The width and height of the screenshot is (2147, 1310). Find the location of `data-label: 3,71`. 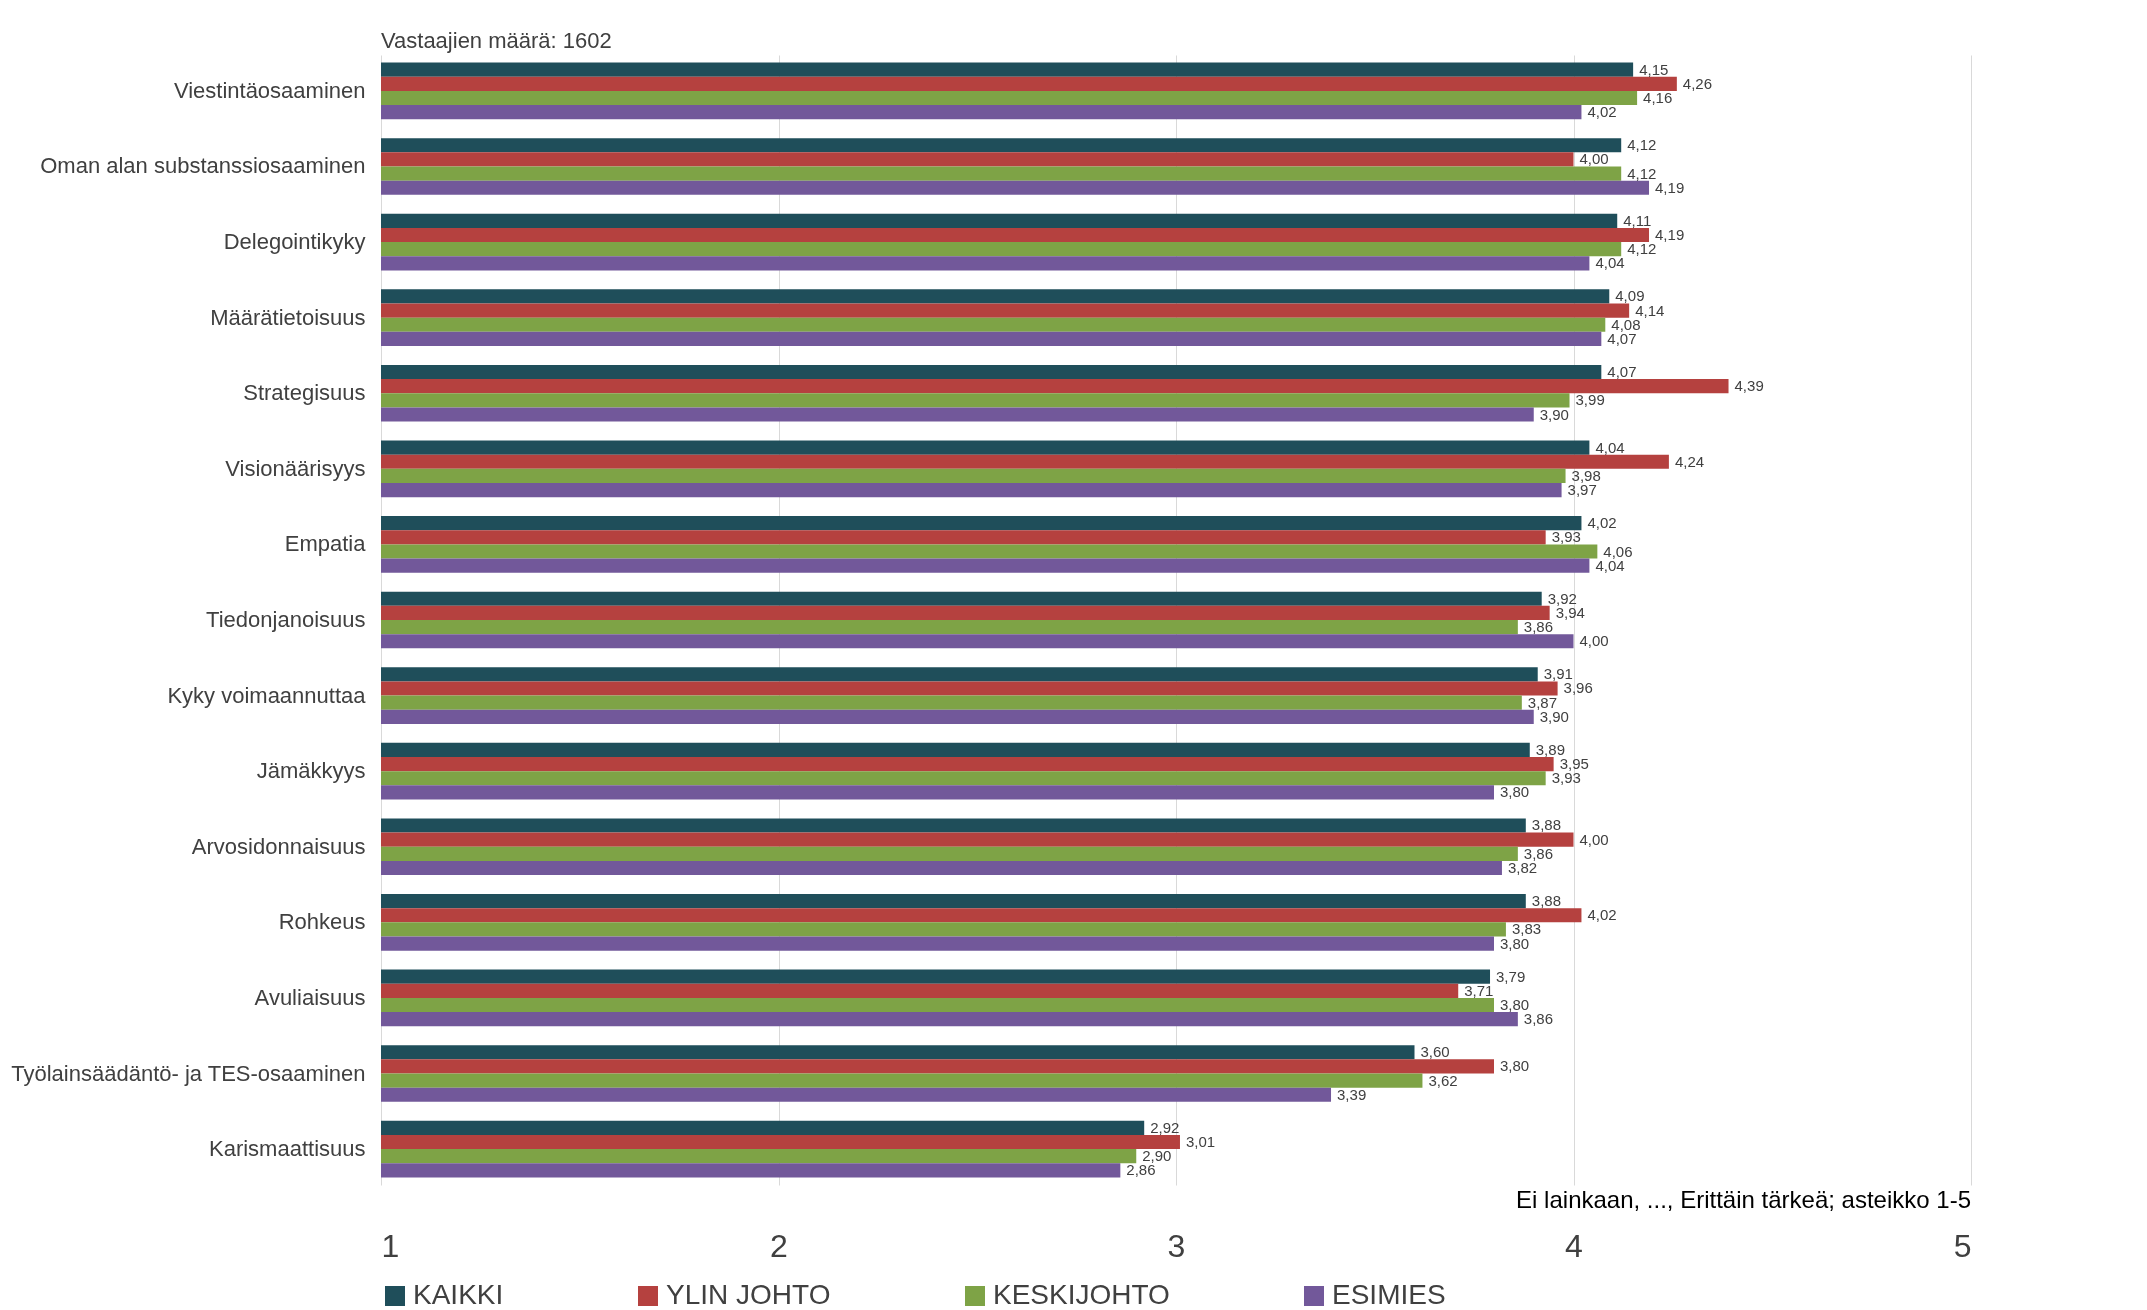

data-label: 3,71 is located at coordinates (1479, 990).